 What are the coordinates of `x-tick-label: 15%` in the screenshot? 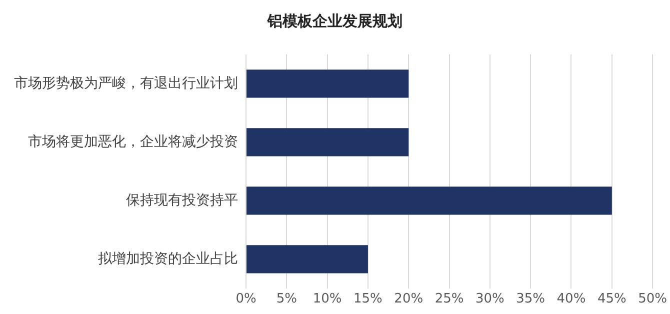 It's located at (368, 299).